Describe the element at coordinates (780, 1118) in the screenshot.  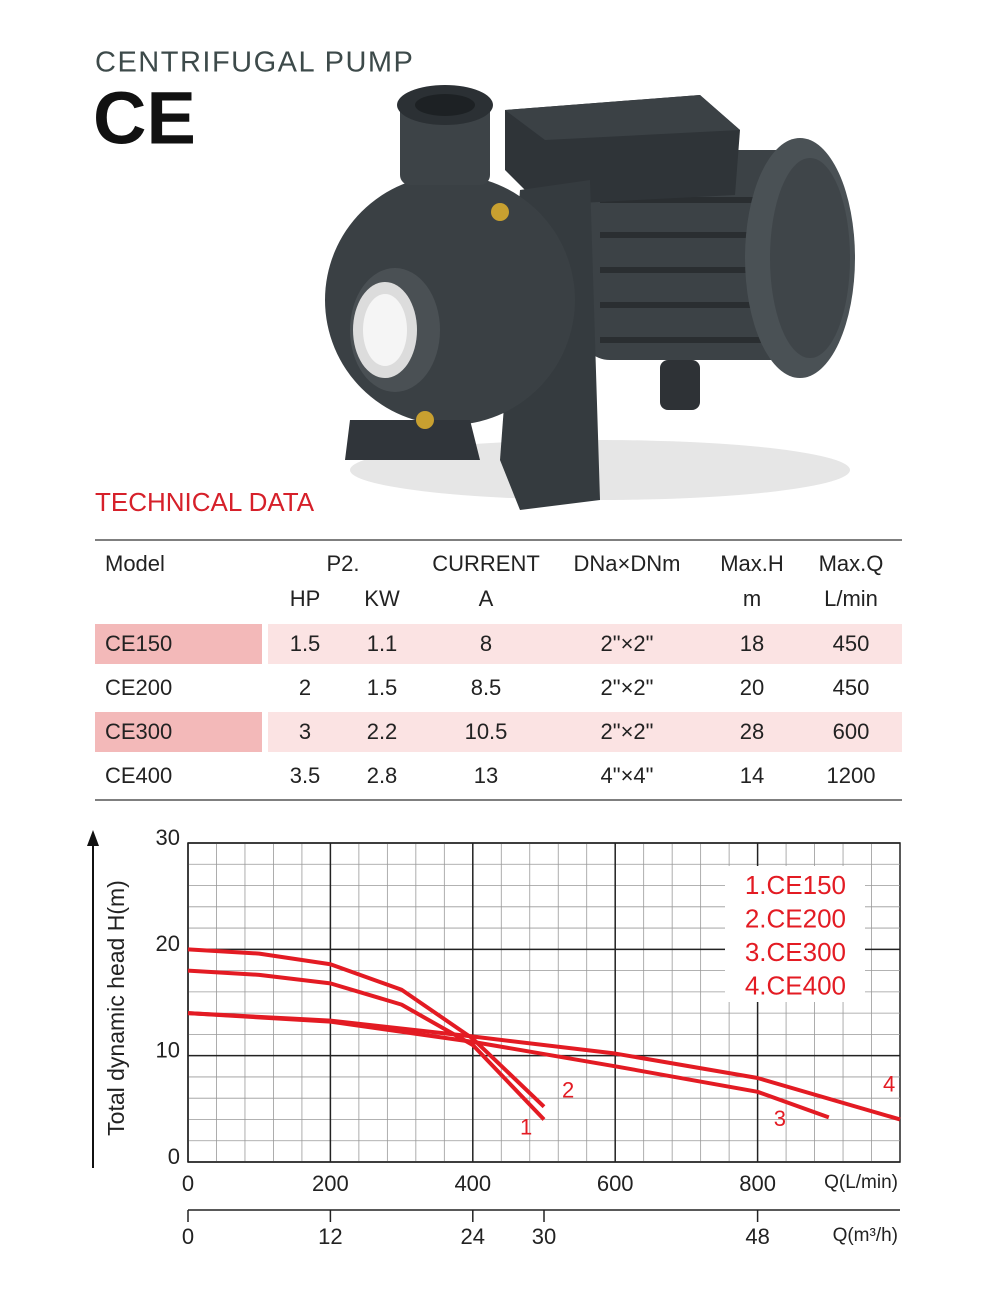
I see `curve-label: 3` at that location.